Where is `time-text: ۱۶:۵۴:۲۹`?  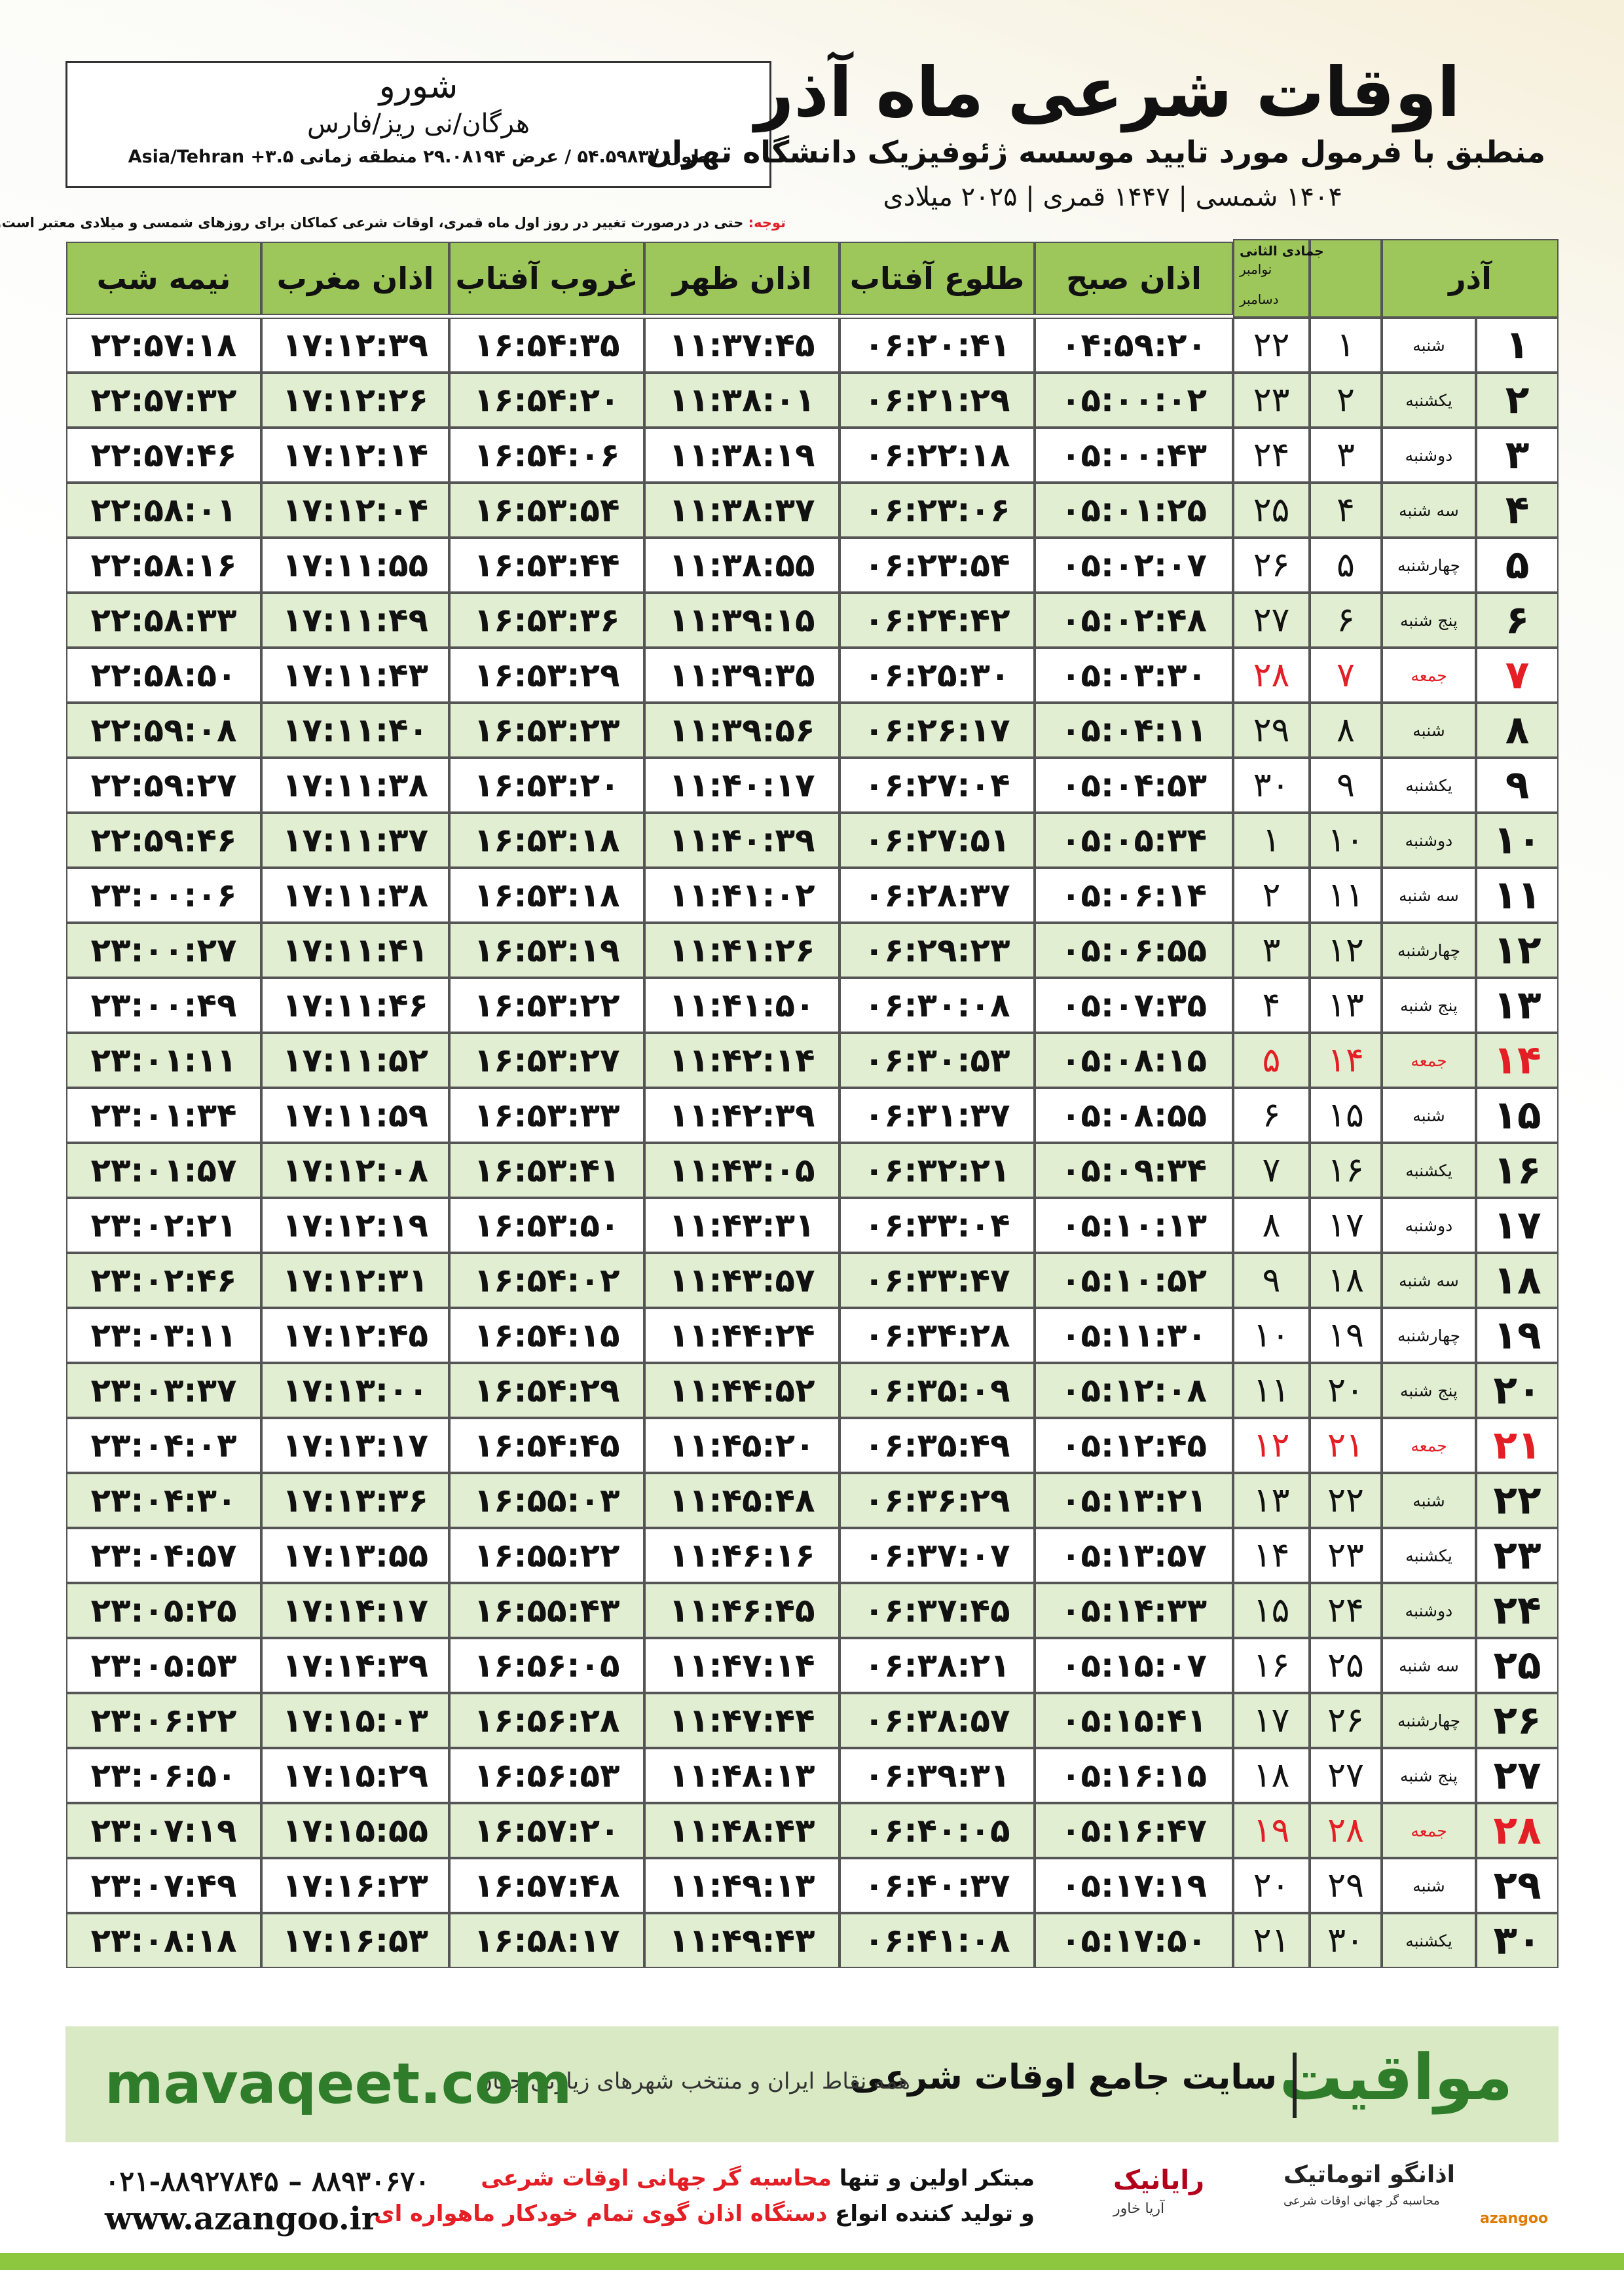 time-text: ۱۶:۵۴:۲۹ is located at coordinates (546, 1390).